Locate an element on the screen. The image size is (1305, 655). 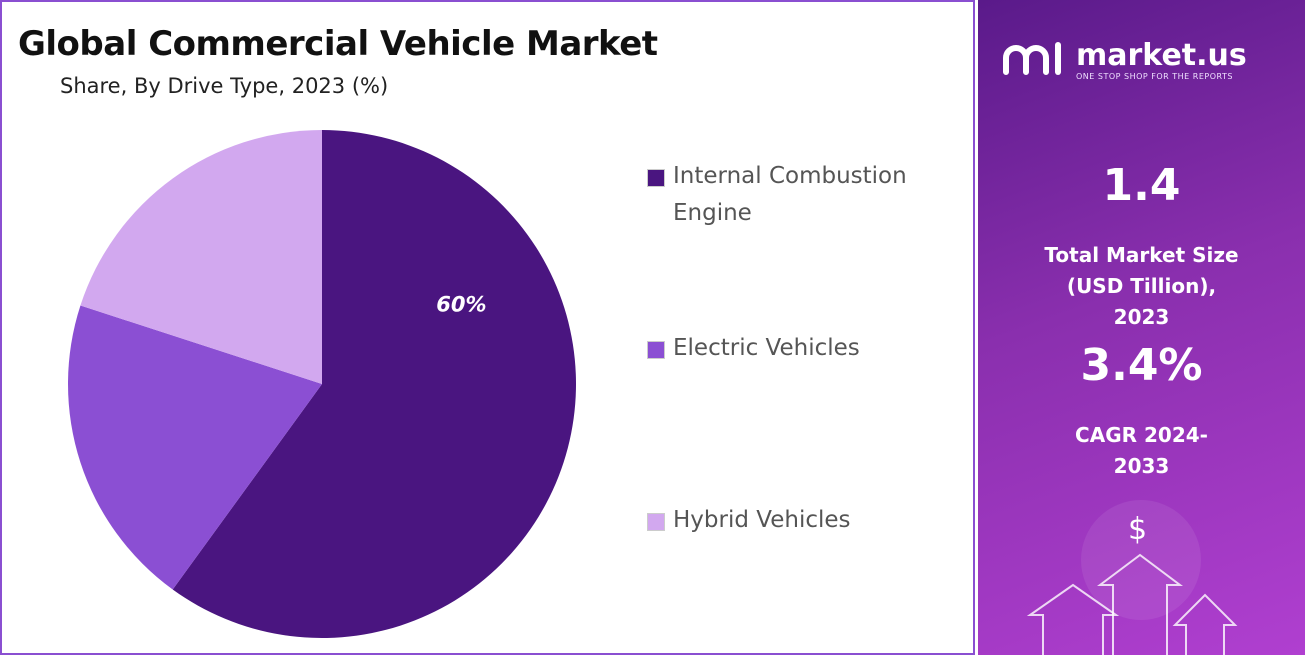
chart-title: Global Commercial Vehicle Market is located at coordinates (338, 44).